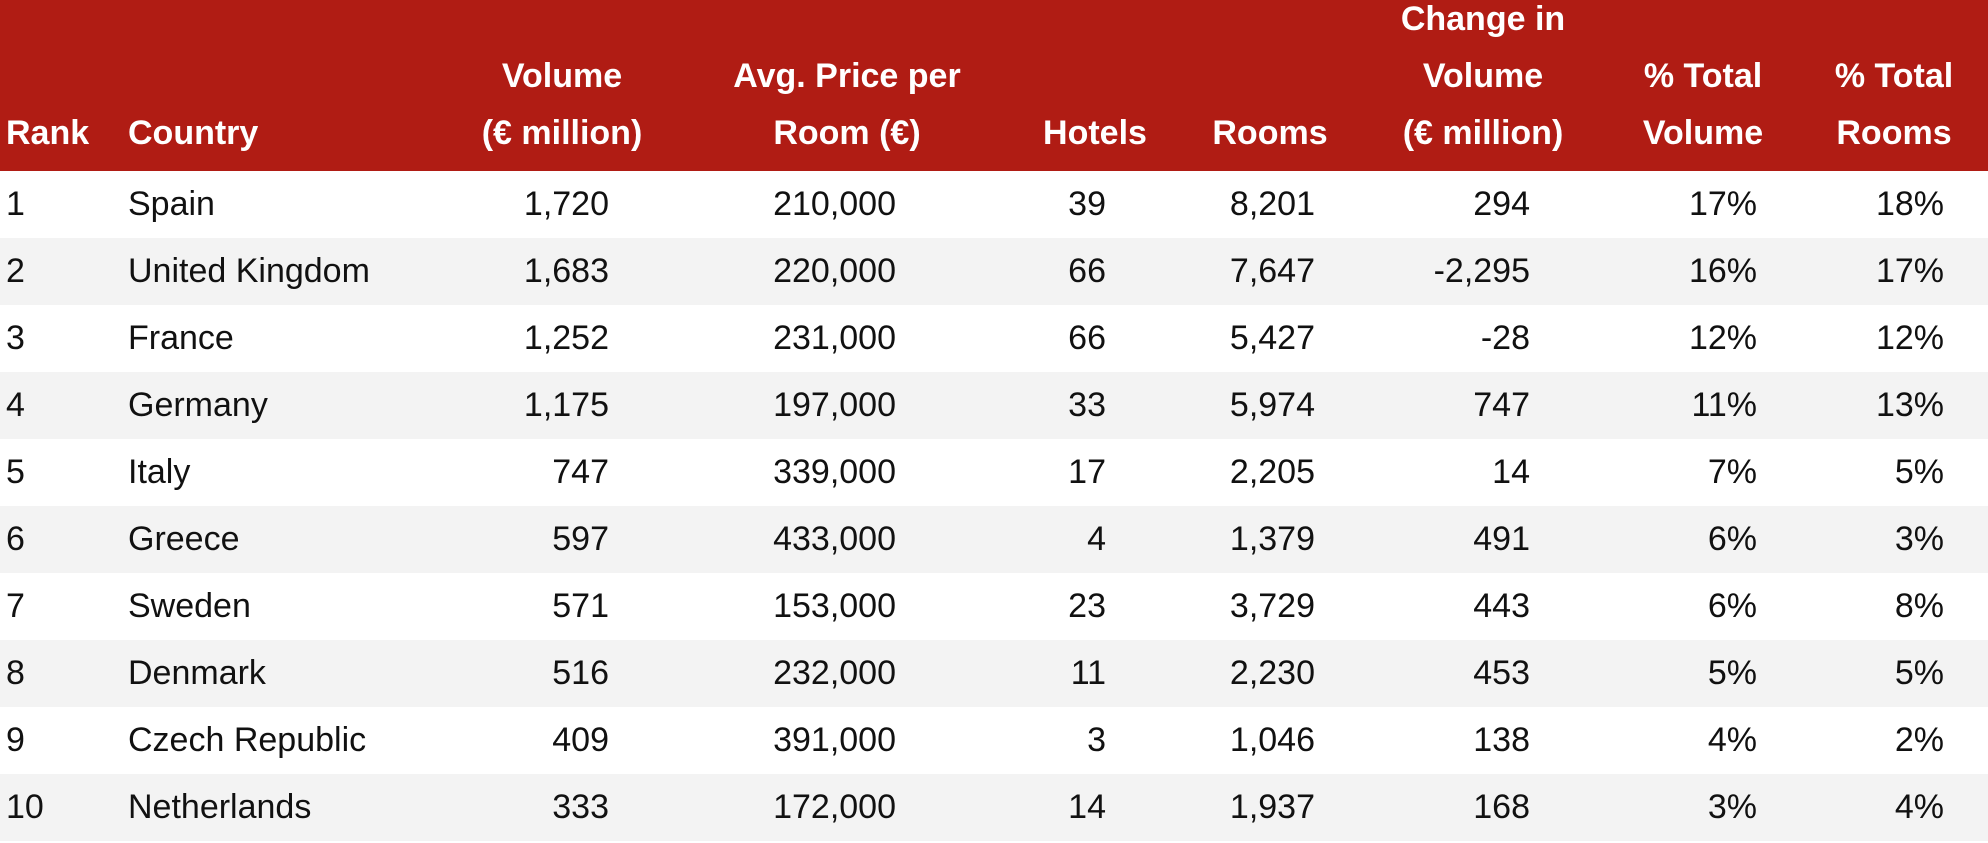  I want to click on table-cell: 232,000, so click(834, 673).